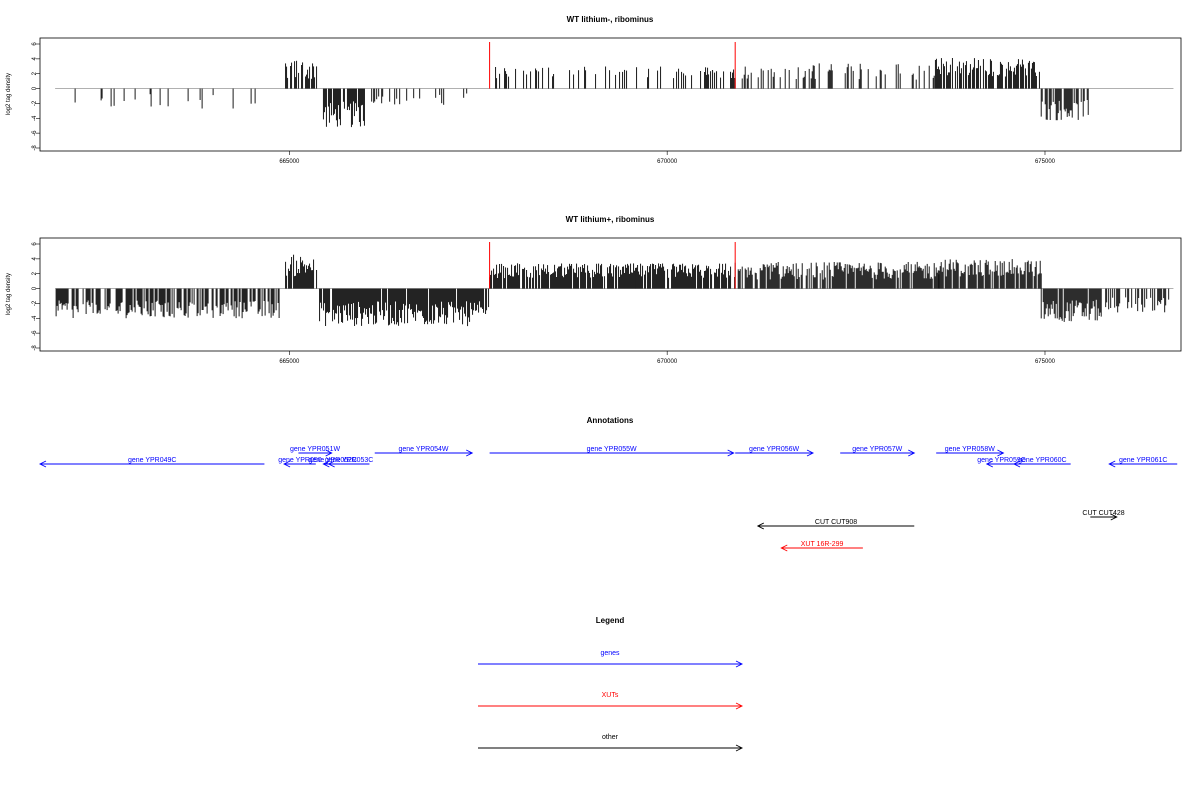 The image size is (1200, 800). Describe the element at coordinates (1001, 460) in the screenshot. I see `feature-label: gene YPR059C` at that location.